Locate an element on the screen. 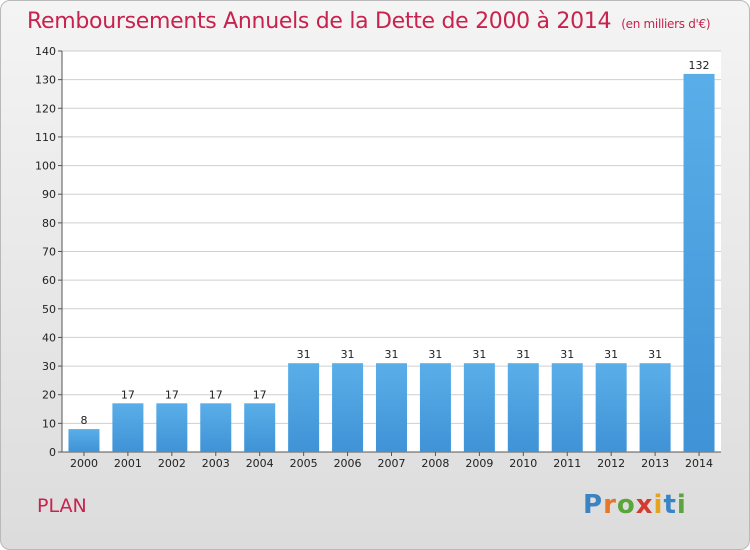 Image resolution: width=750 pixels, height=550 pixels. x-tick-label: 2003 is located at coordinates (216, 463).